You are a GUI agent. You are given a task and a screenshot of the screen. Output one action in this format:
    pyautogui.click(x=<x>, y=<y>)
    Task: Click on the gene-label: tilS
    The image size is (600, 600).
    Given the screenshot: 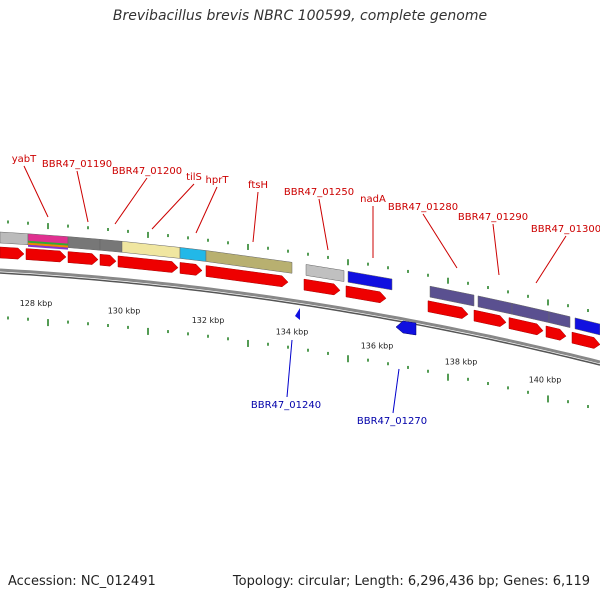 What is the action you would take?
    pyautogui.click(x=194, y=177)
    